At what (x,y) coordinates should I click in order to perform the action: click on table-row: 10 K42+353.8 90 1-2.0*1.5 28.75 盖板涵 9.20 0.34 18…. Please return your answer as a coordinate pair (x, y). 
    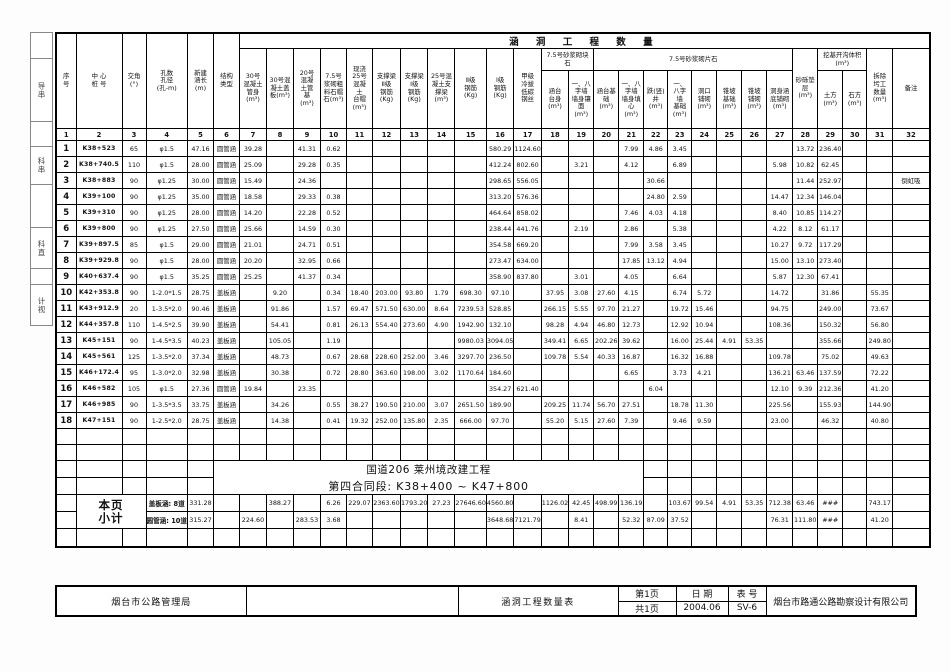
    Looking at the image, I should click on (493, 292).